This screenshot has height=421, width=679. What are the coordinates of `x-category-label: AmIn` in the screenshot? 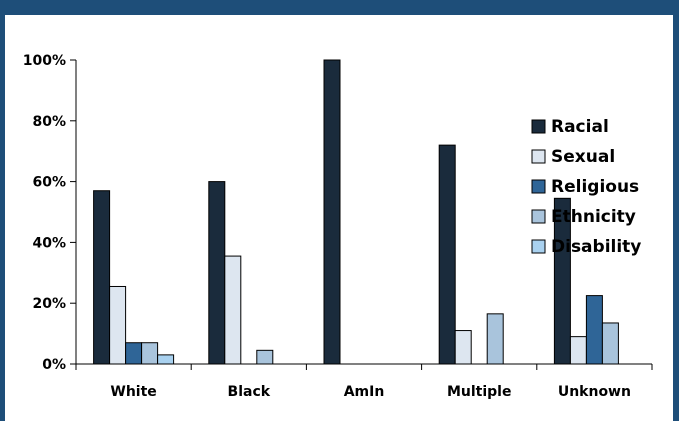 It's located at (364, 392).